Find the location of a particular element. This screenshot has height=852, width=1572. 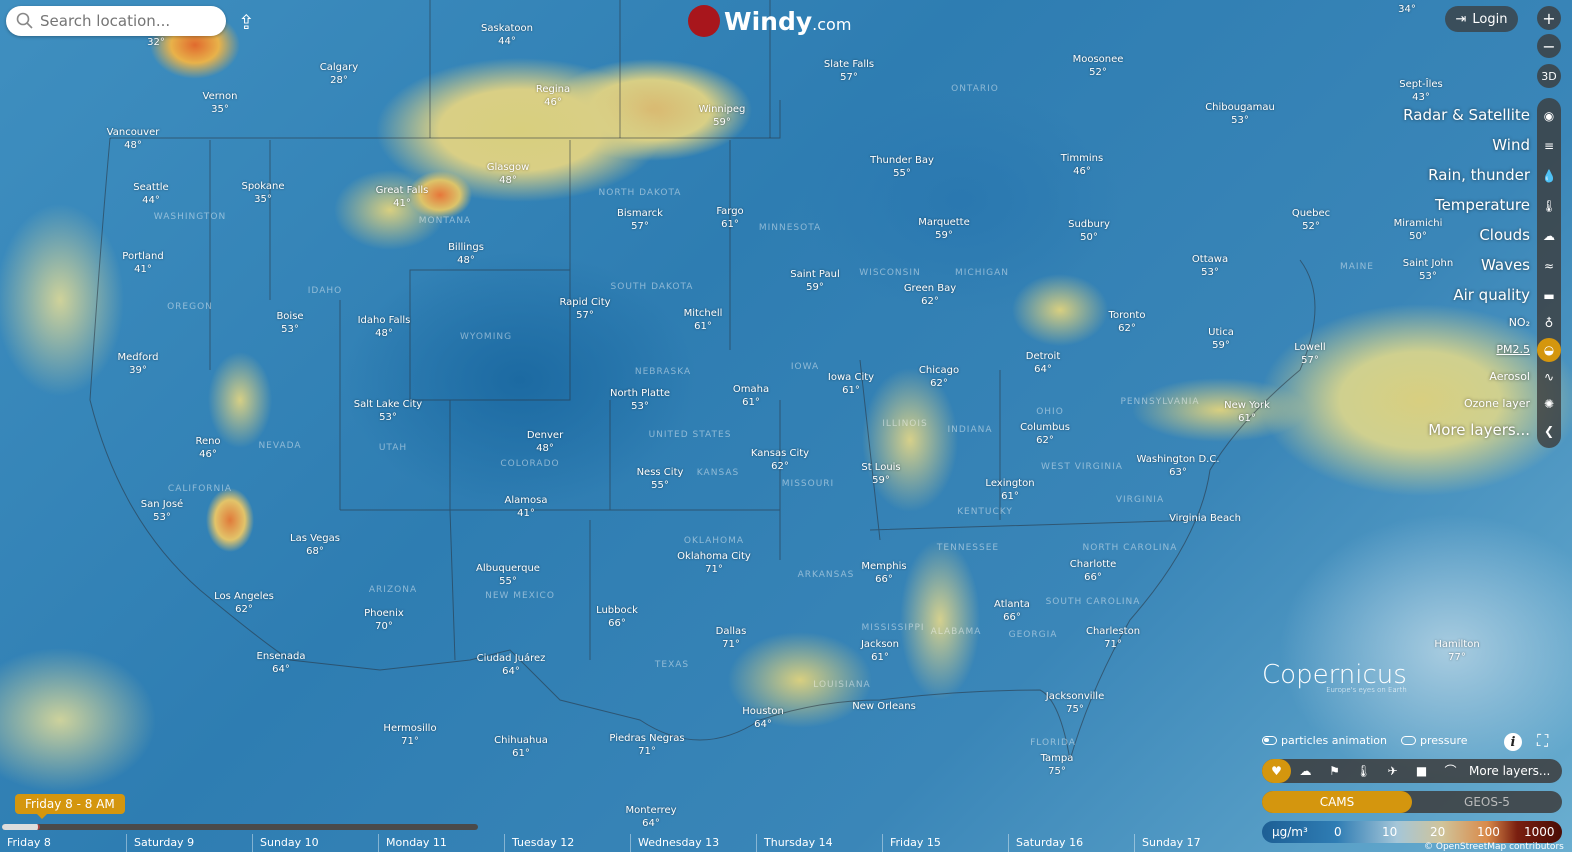

city-label: Vancouver 48° is located at coordinates (133, 139).